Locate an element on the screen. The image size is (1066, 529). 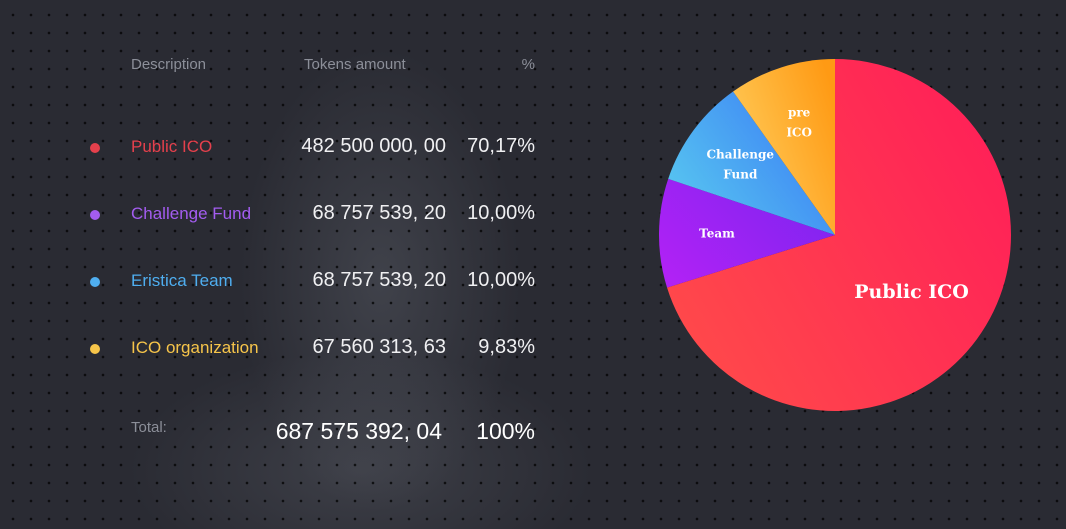
table-row-eristica-team: Eristica Team 68 757 539, 20 10,00% is located at coordinates (280, 282).